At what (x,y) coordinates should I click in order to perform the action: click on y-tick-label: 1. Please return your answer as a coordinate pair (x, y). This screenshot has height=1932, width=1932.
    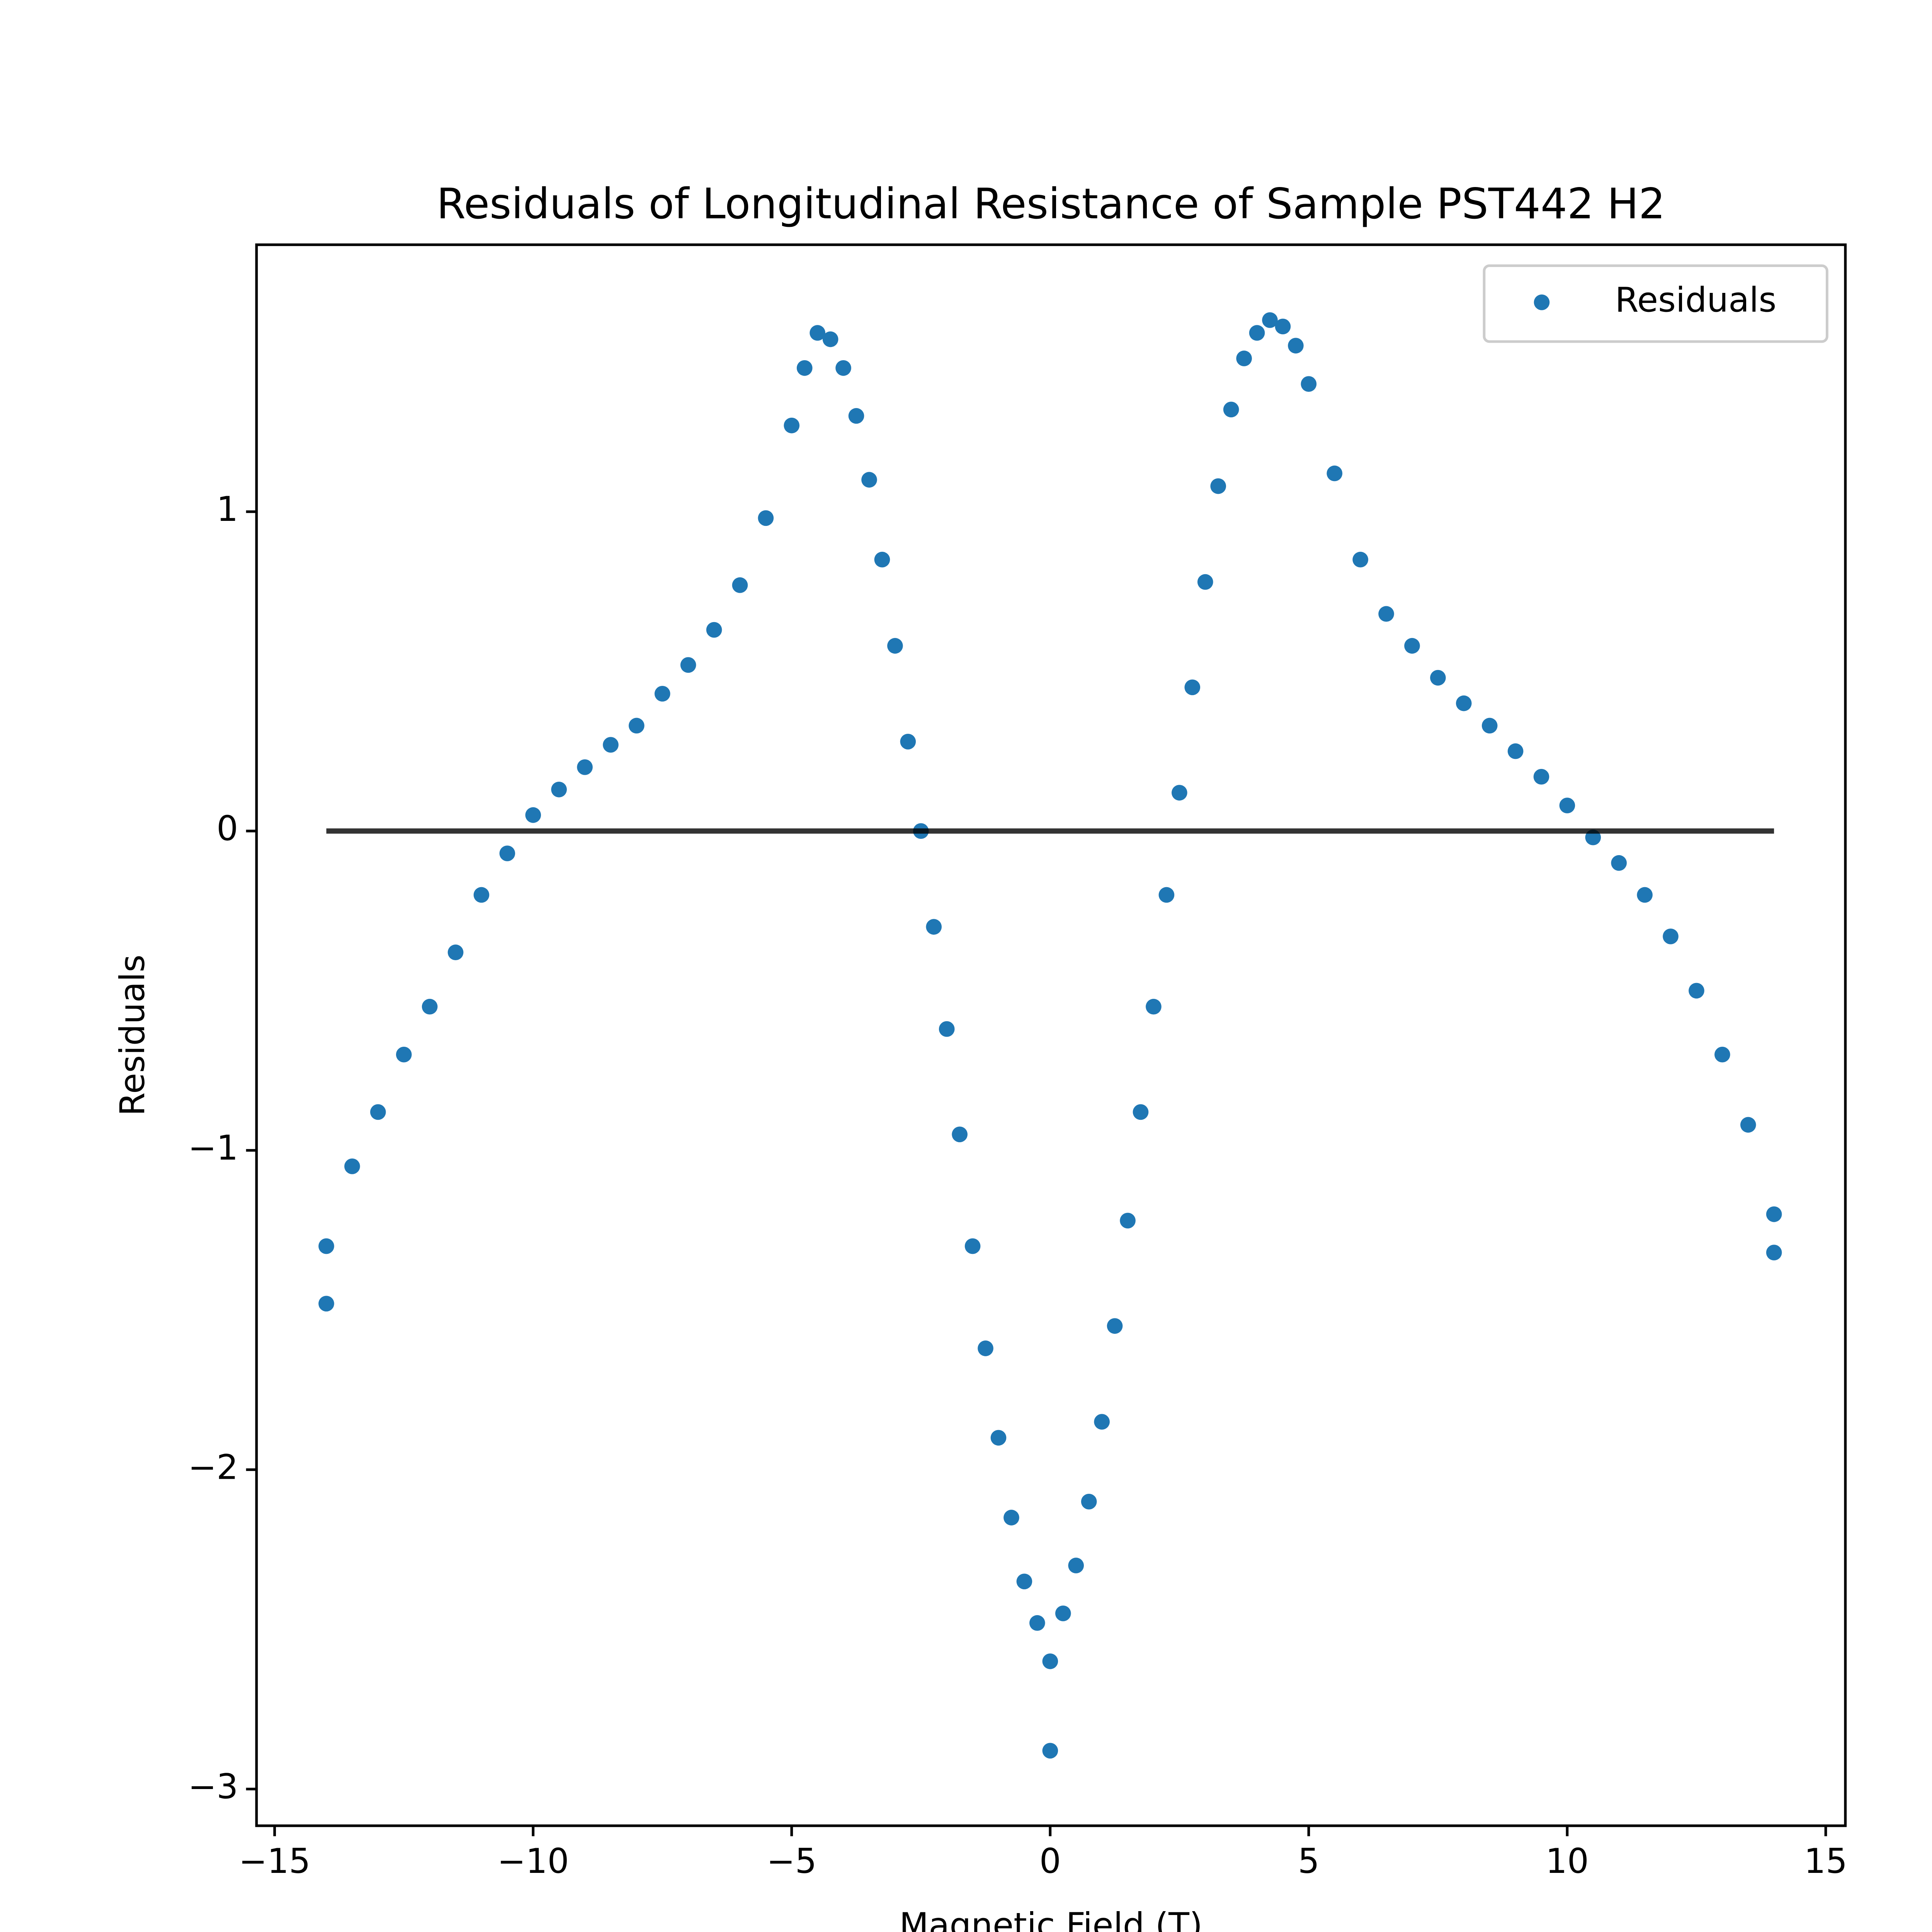
    Looking at the image, I should click on (227, 509).